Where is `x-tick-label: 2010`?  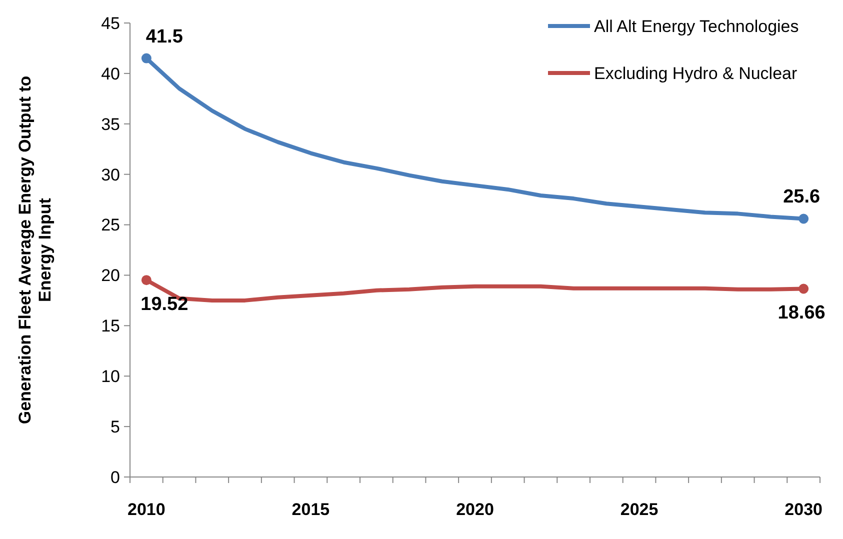
x-tick-label: 2010 is located at coordinates (147, 509).